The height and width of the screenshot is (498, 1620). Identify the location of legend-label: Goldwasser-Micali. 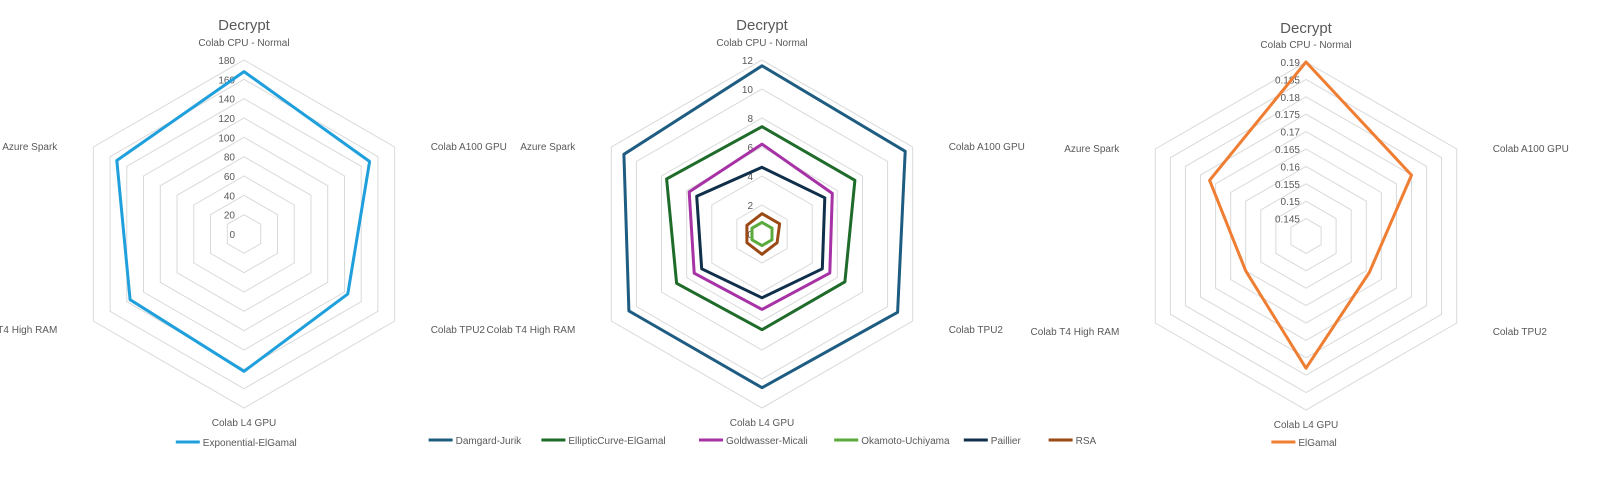
(767, 441).